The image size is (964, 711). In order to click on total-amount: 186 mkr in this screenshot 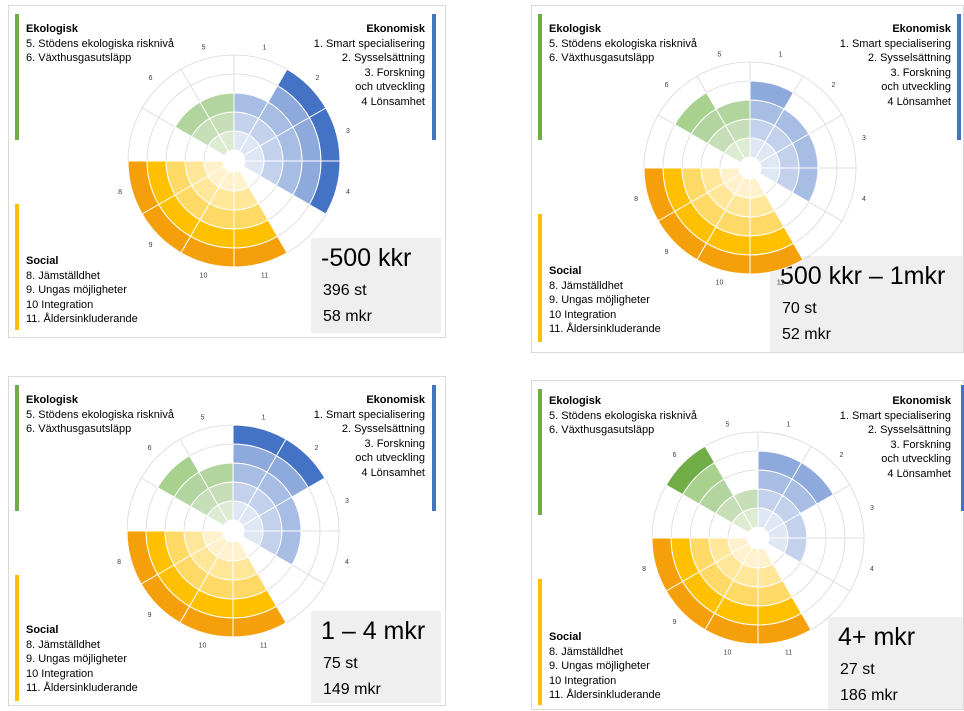, I will do `click(869, 695)`.